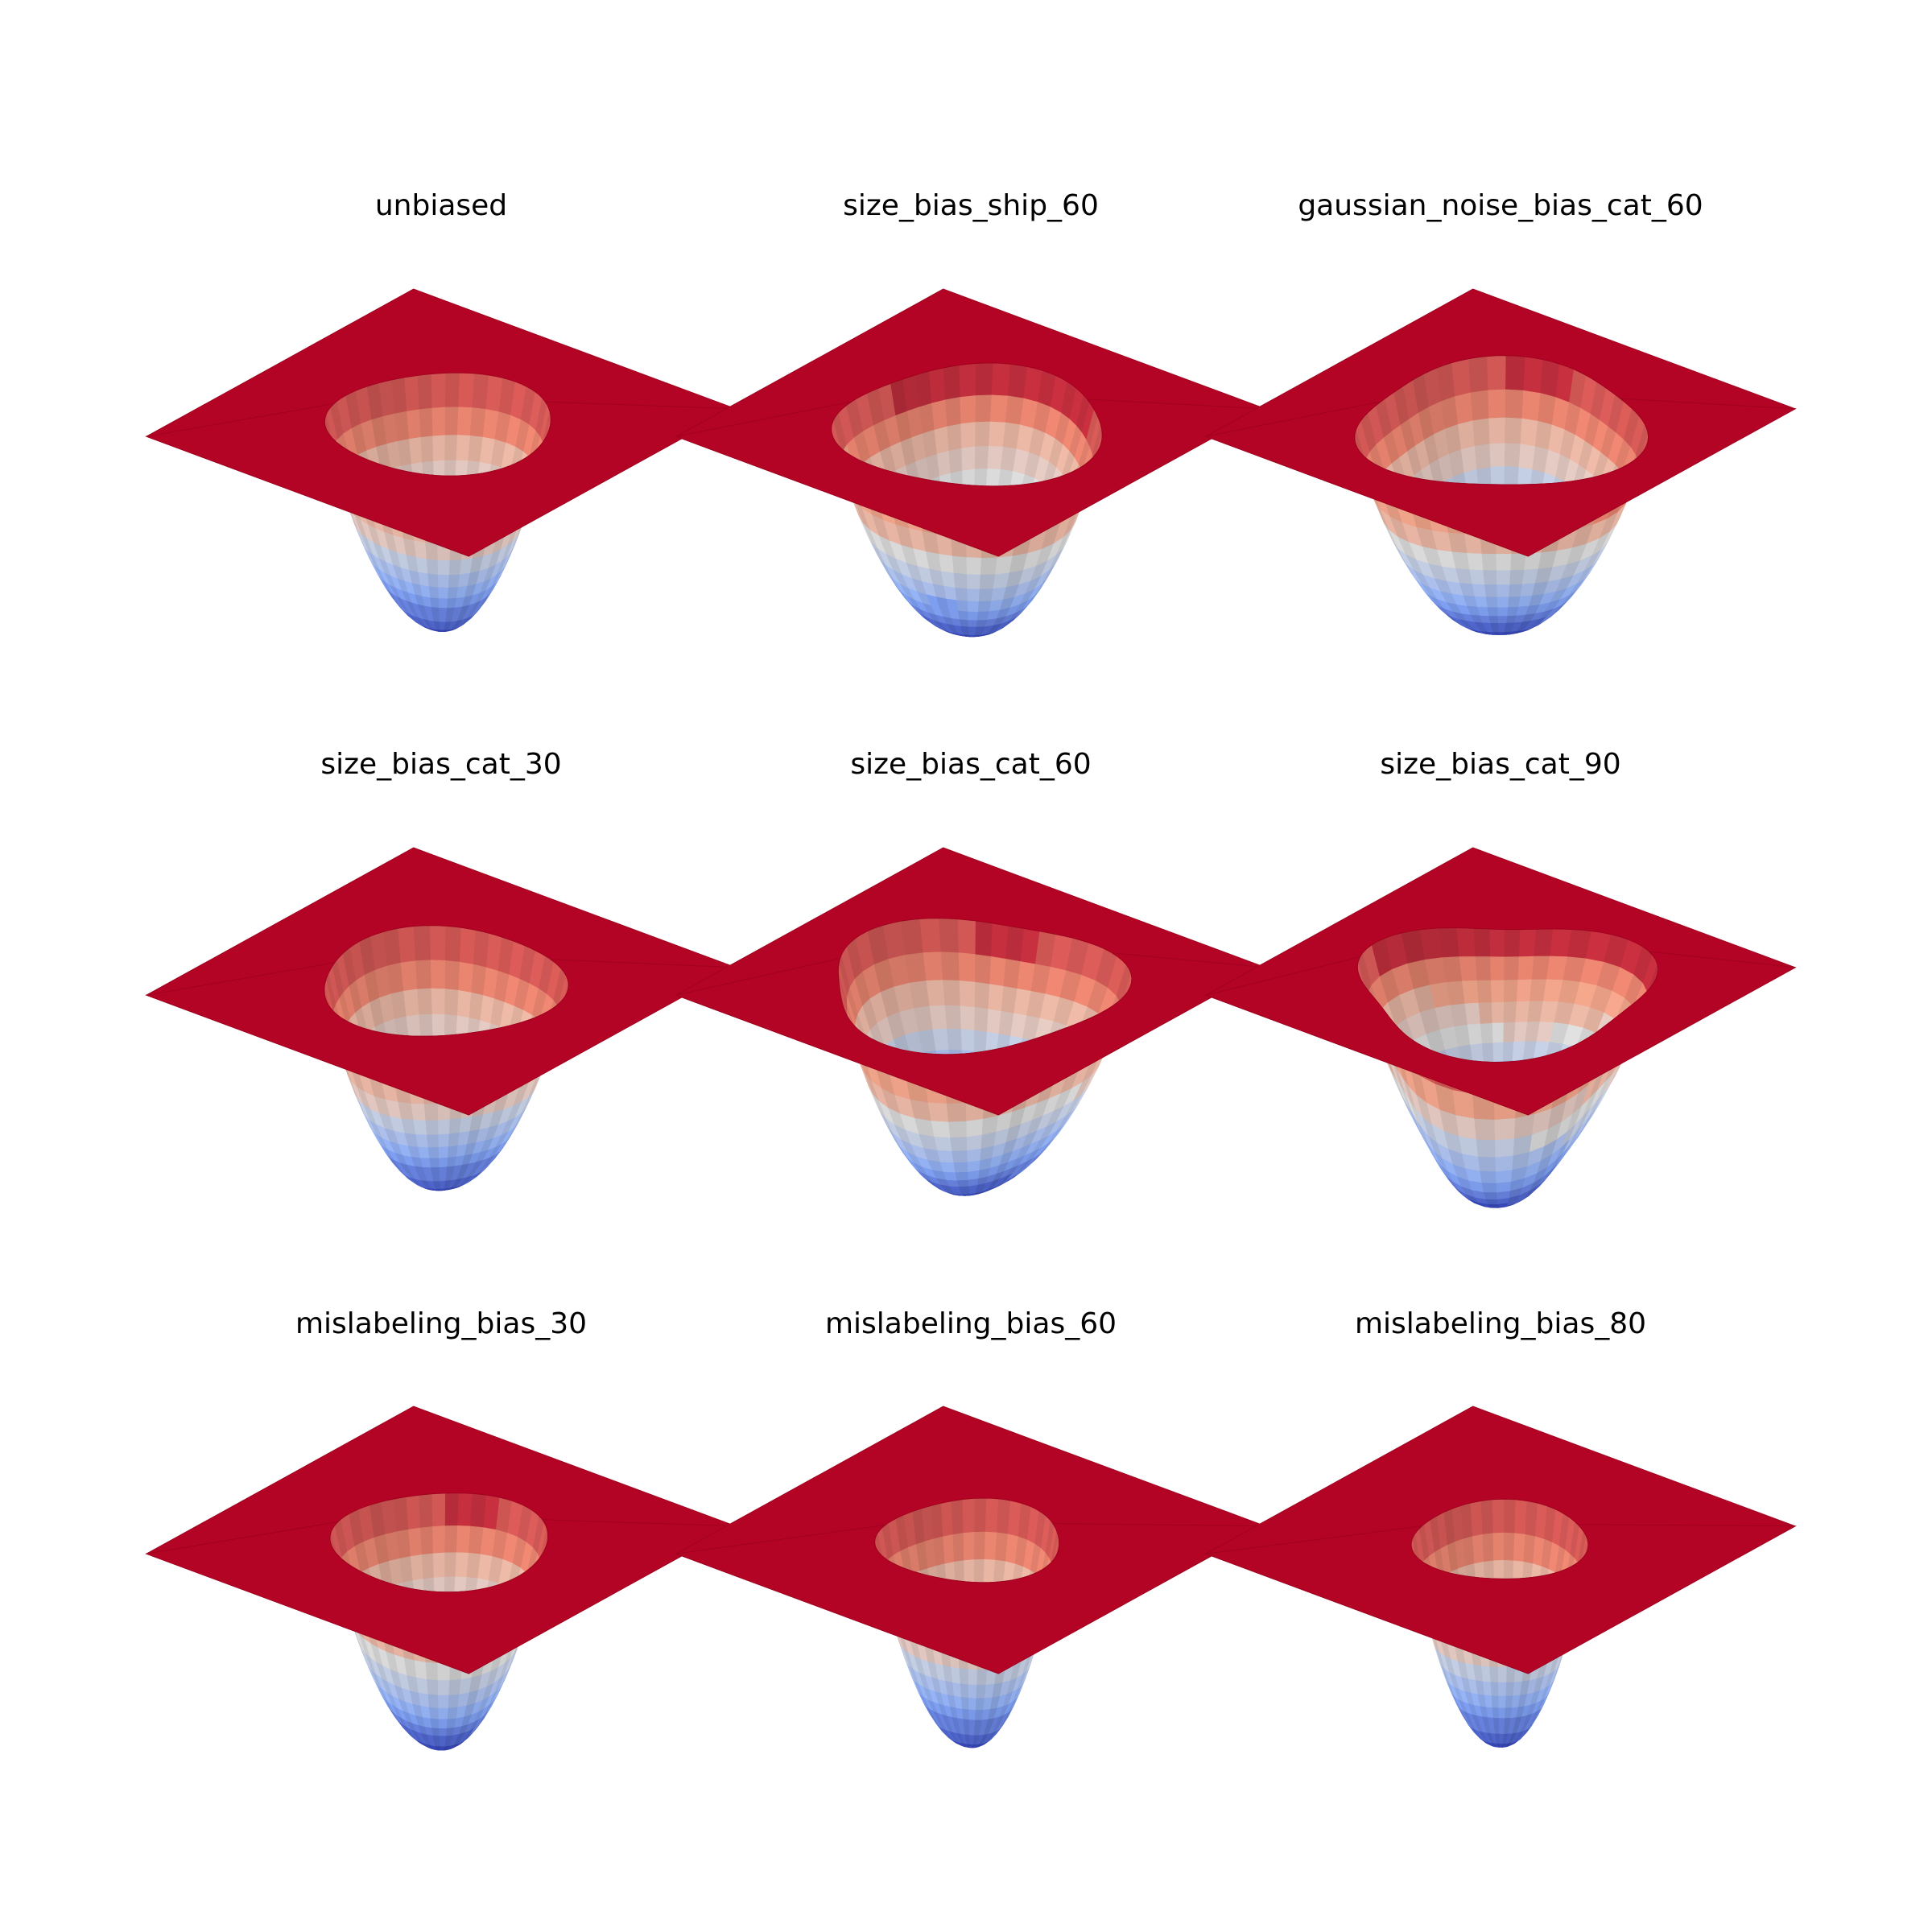 This screenshot has width=1932, height=1932. Describe the element at coordinates (1500, 205) in the screenshot. I see `panel-title: gaussian_noise_bias_cat_60` at that location.